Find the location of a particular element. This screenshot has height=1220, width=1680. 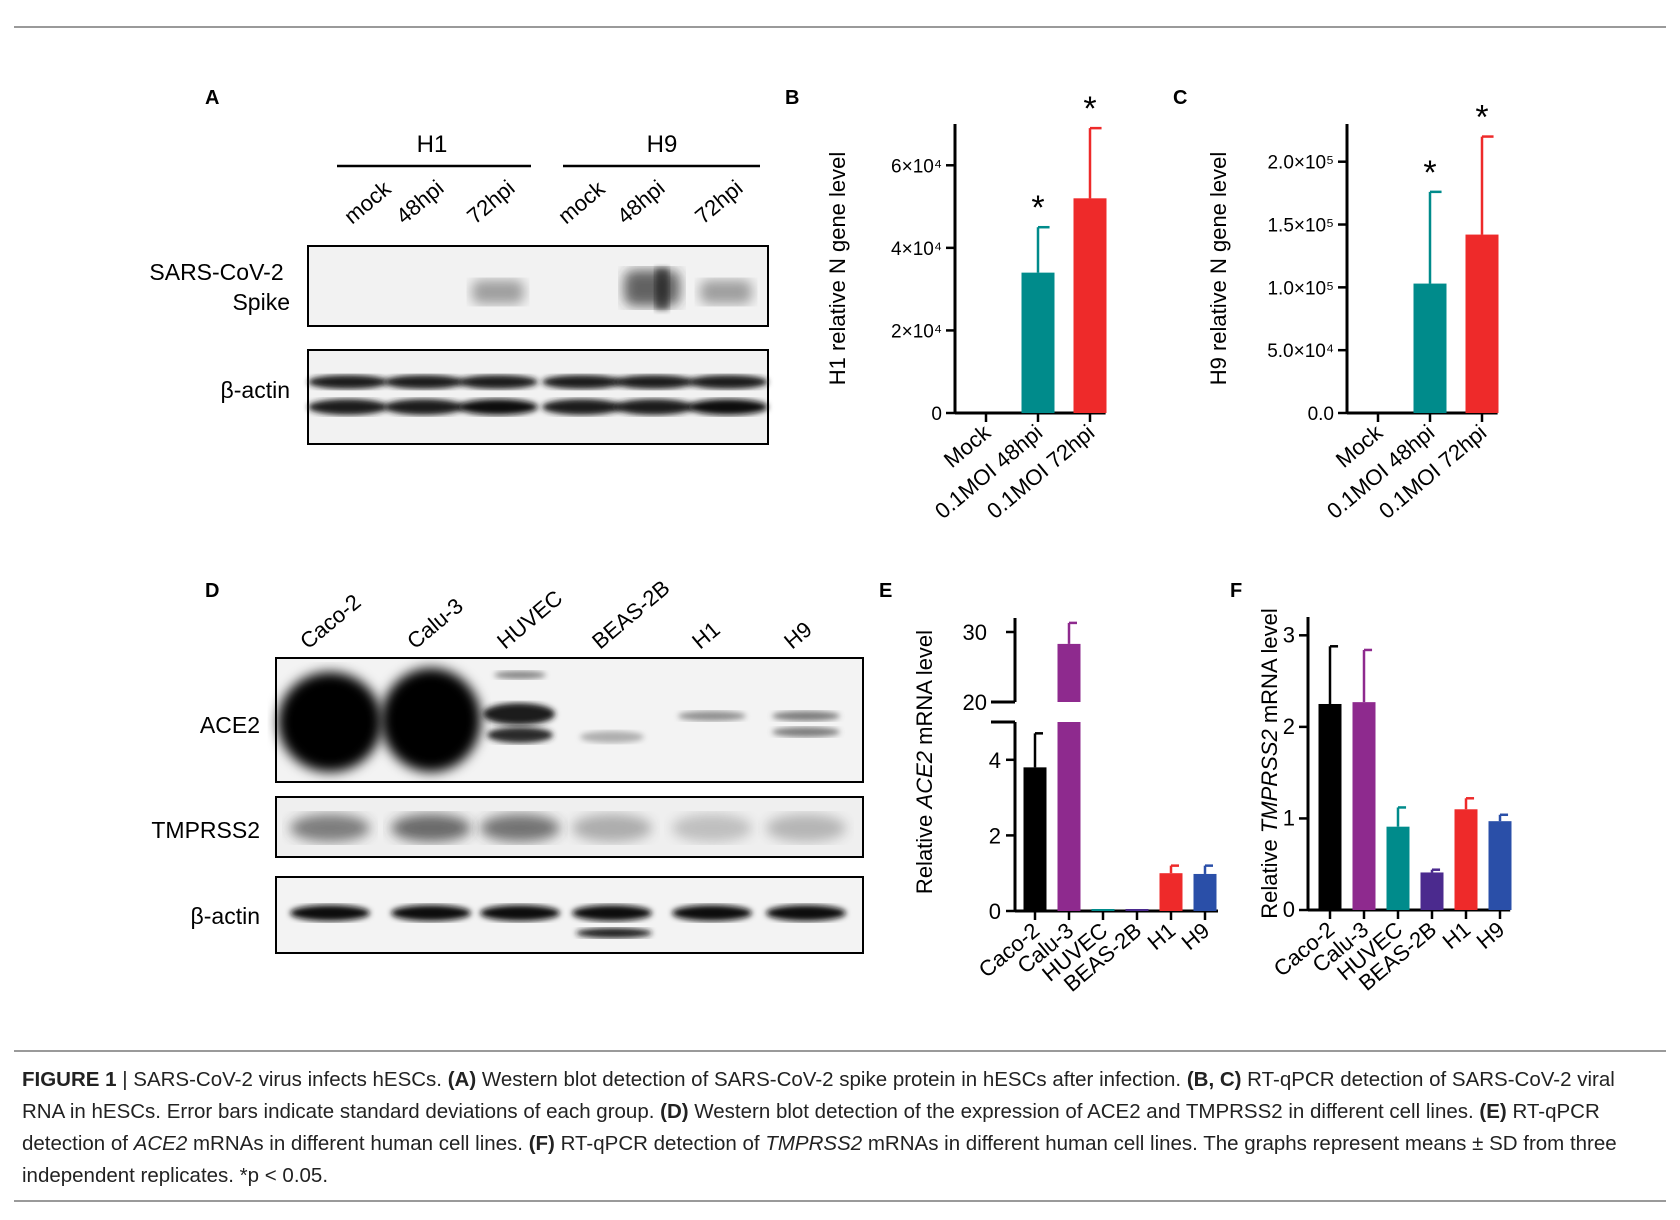

y-tick-label: 20 is located at coordinates (975, 702).